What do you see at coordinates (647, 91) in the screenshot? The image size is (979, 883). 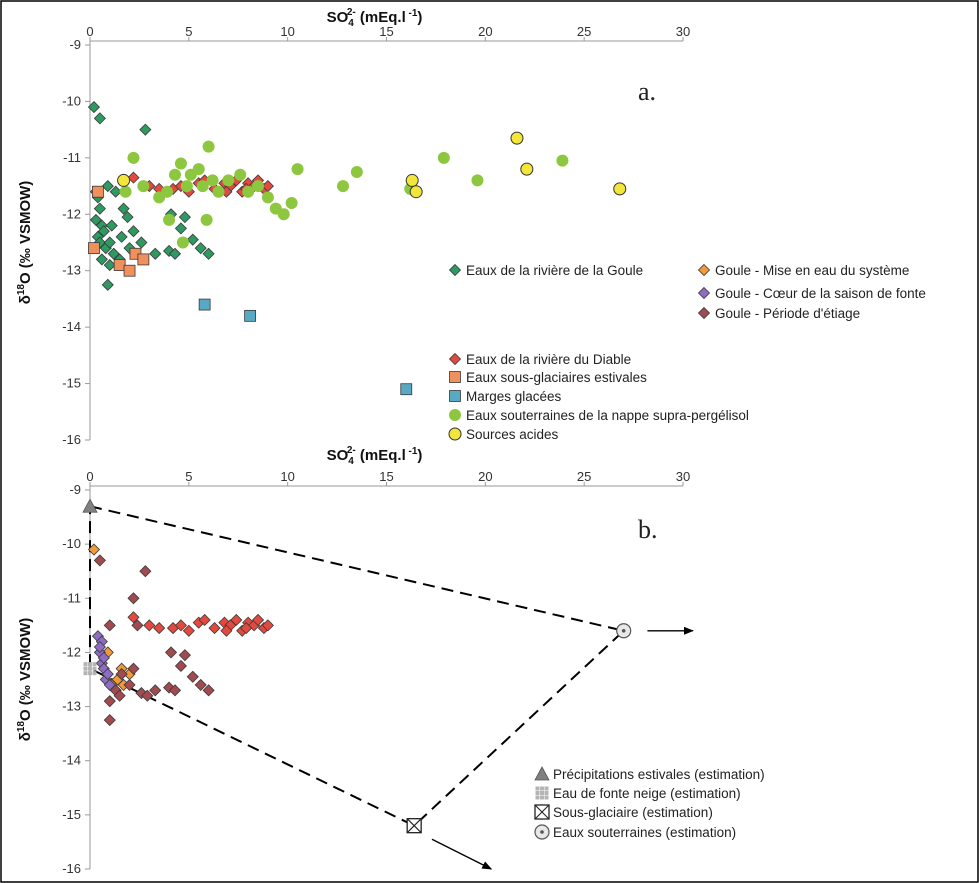 I see `panel-label: a.` at bounding box center [647, 91].